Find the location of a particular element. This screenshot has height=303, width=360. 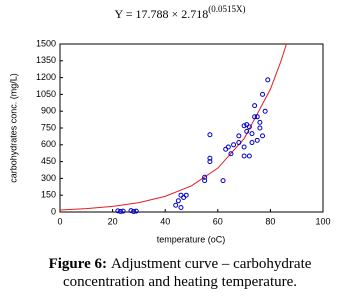

x-tick-label: 60 is located at coordinates (218, 221).